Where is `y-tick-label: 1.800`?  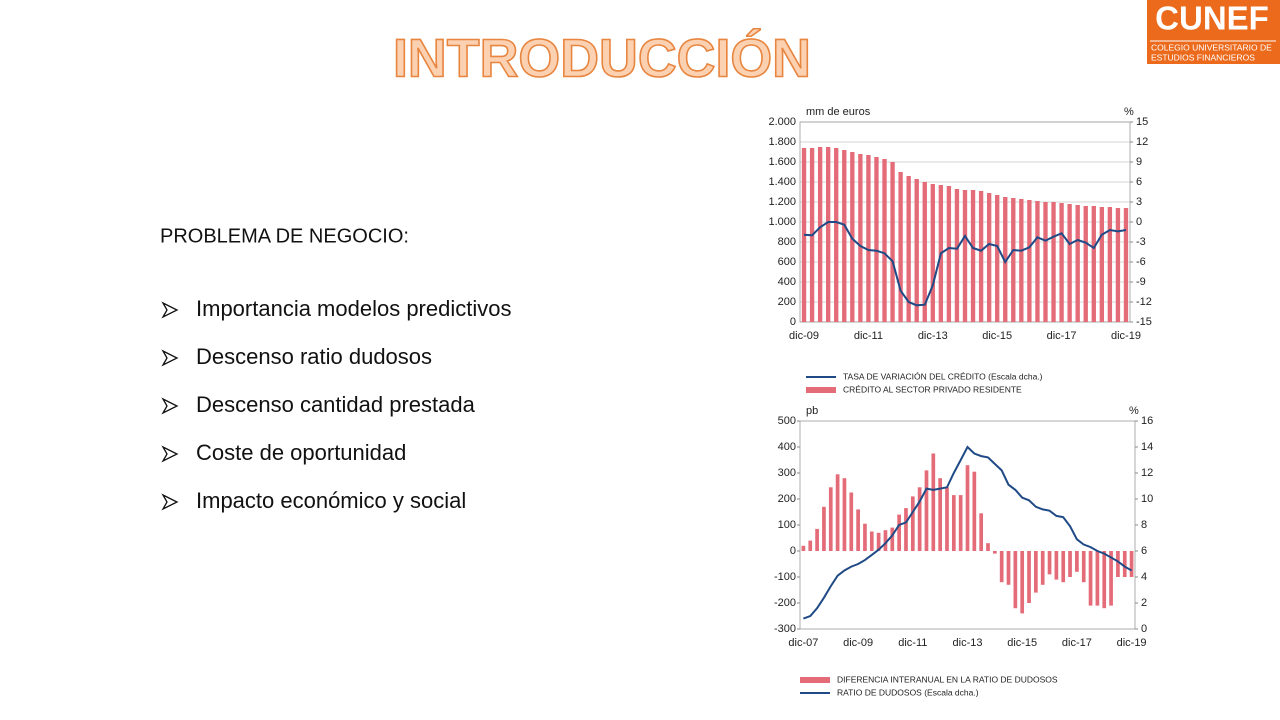
y-tick-label: 1.800 is located at coordinates (782, 142).